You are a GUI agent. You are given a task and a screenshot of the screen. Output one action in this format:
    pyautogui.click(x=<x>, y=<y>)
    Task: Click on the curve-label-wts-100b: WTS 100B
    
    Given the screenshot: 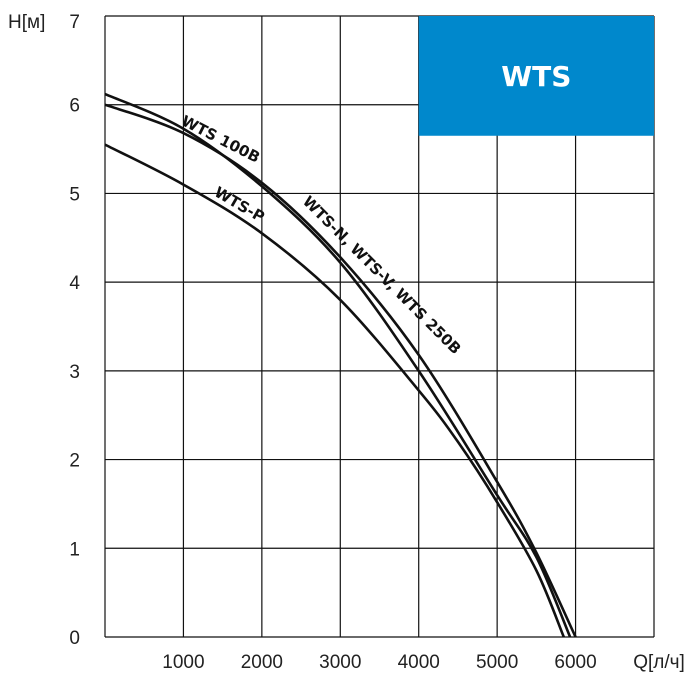 What is the action you would take?
    pyautogui.click(x=220, y=139)
    